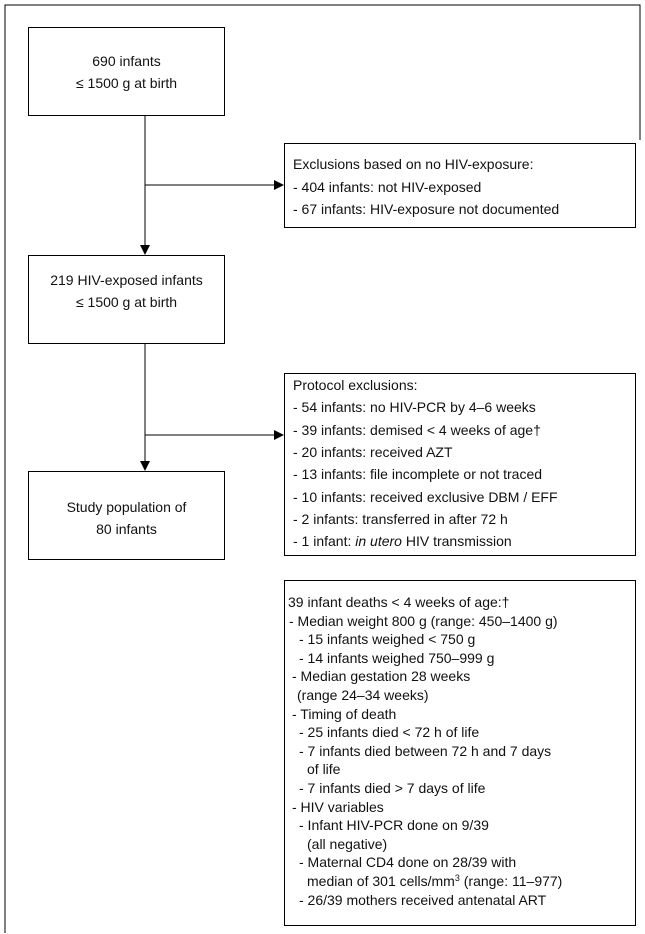  Describe the element at coordinates (355, 385) in the screenshot. I see `text-line: Protocol exclusions:` at that location.